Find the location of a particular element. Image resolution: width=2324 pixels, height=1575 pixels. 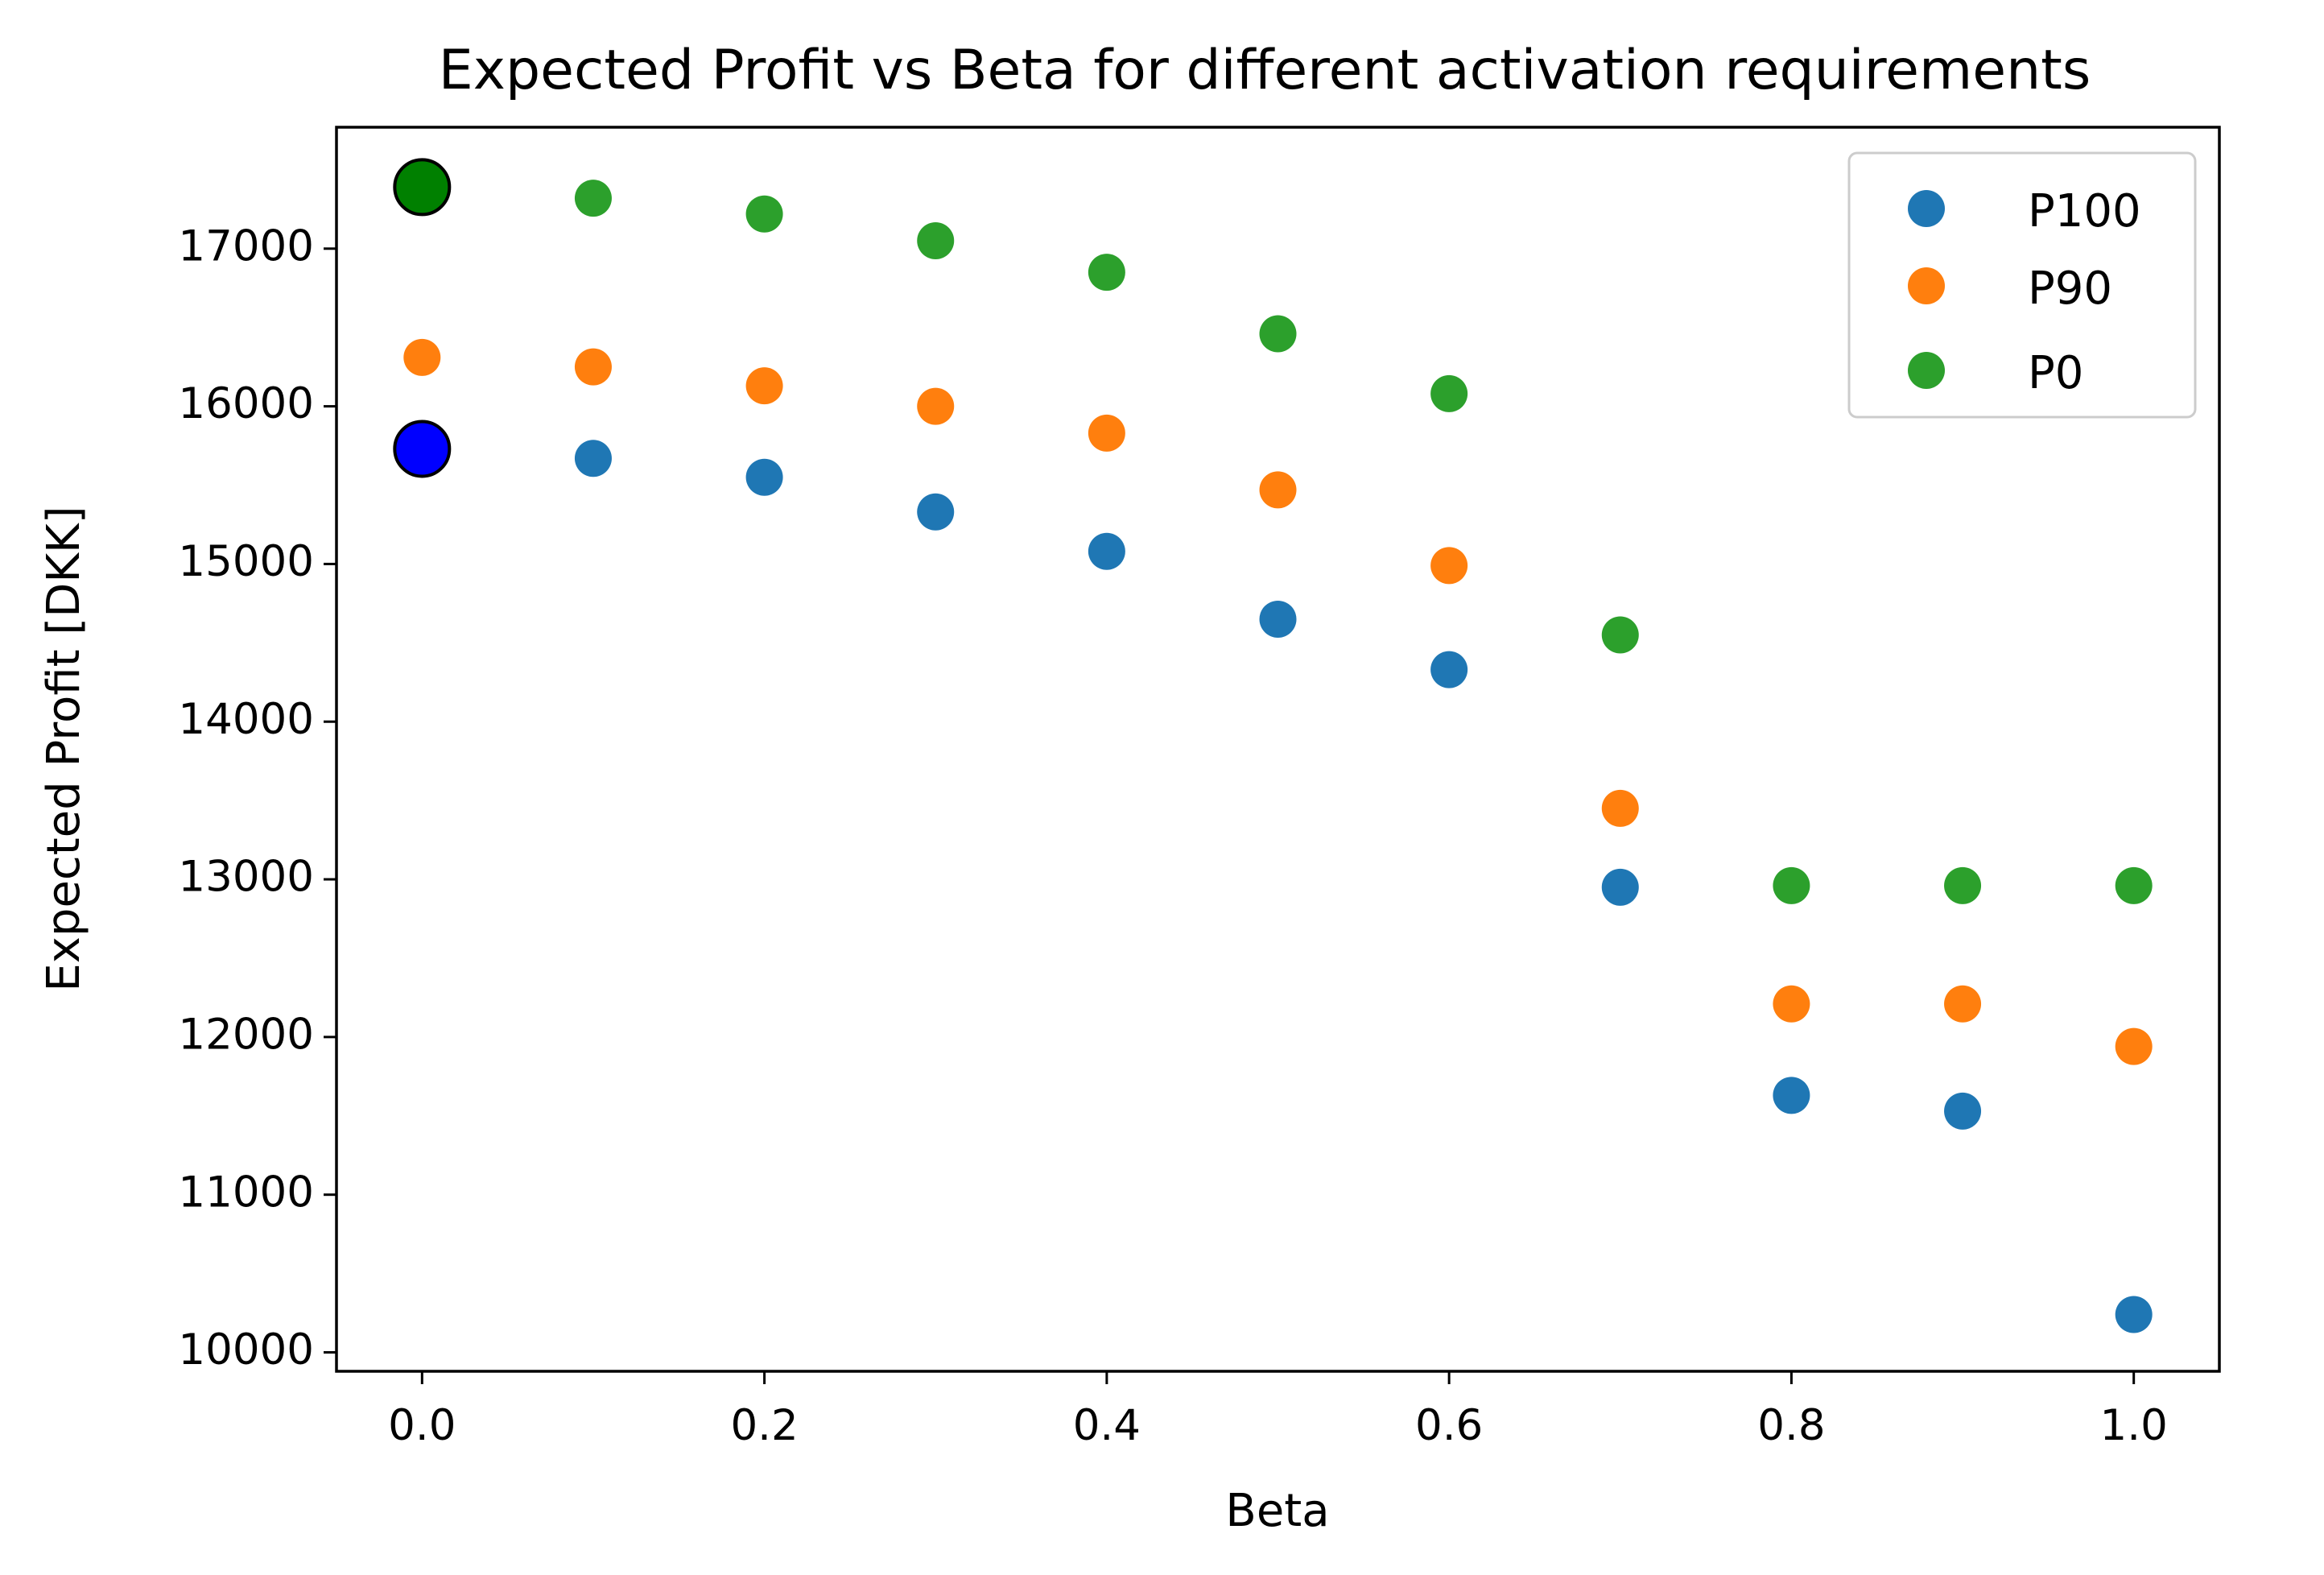

y-tick-label: 15000 is located at coordinates (246, 561).